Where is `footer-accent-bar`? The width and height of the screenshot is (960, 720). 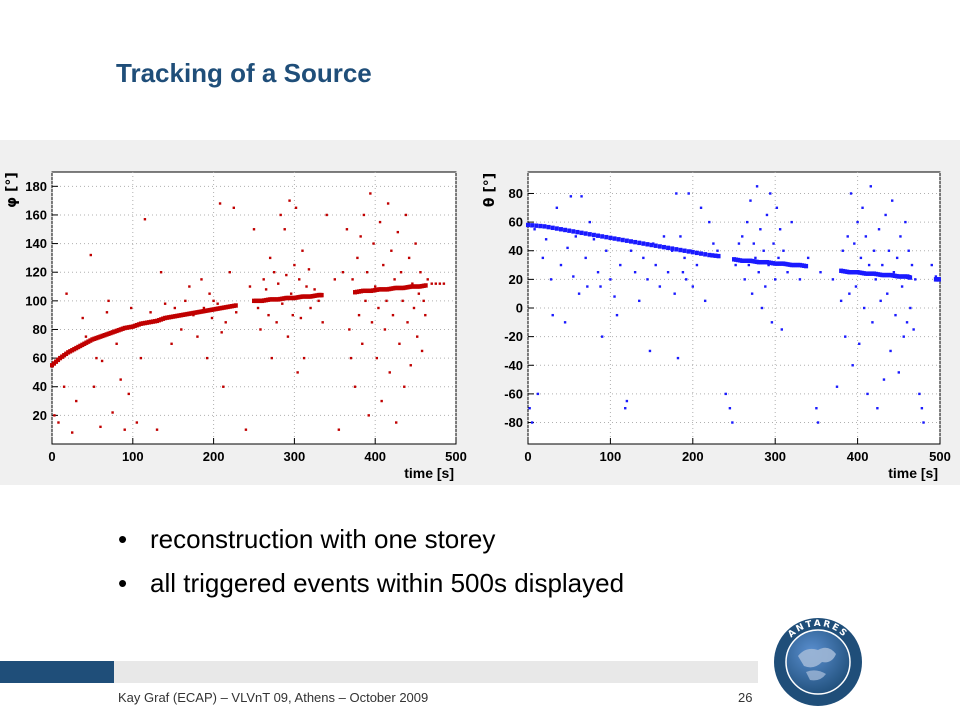
footer-accent-bar is located at coordinates (57, 672).